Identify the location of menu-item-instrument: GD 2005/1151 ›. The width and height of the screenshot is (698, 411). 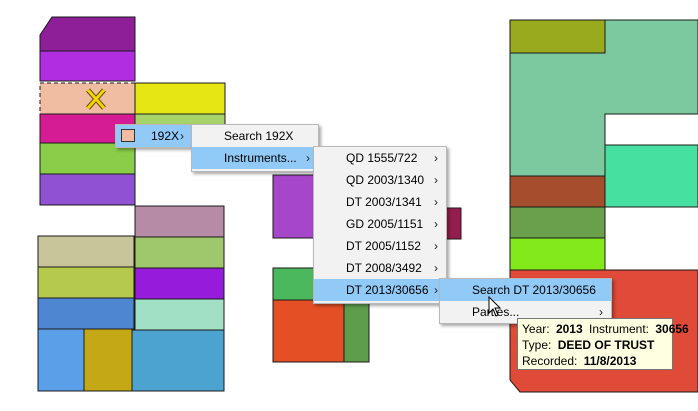
(380, 224).